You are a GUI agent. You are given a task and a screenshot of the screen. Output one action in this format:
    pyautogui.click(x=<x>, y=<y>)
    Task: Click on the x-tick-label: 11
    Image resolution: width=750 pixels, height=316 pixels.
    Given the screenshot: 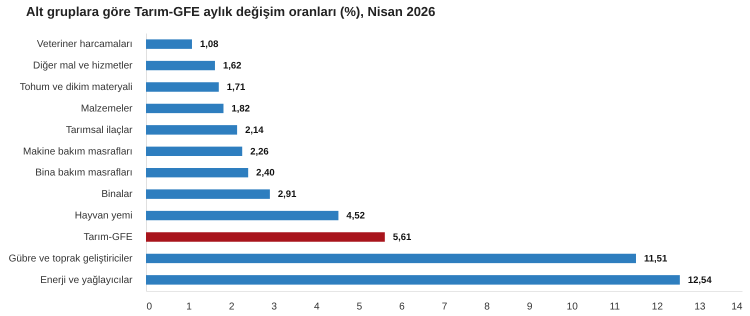 What is the action you would take?
    pyautogui.click(x=615, y=307)
    